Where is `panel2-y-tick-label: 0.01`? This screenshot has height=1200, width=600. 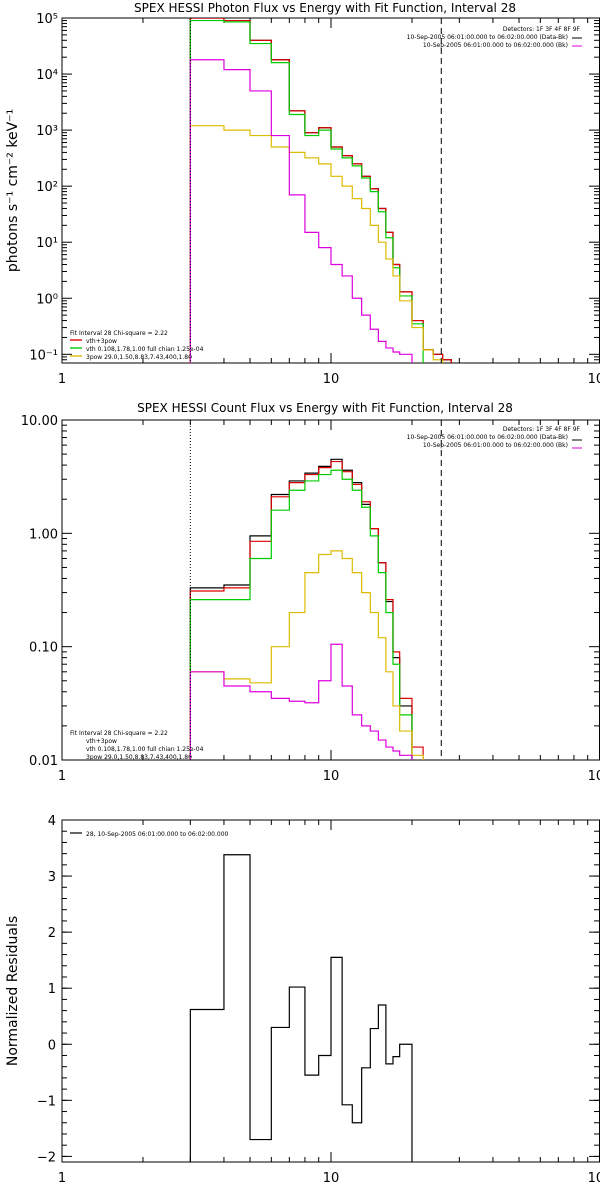
panel2-y-tick-label: 0.01 is located at coordinates (43, 761).